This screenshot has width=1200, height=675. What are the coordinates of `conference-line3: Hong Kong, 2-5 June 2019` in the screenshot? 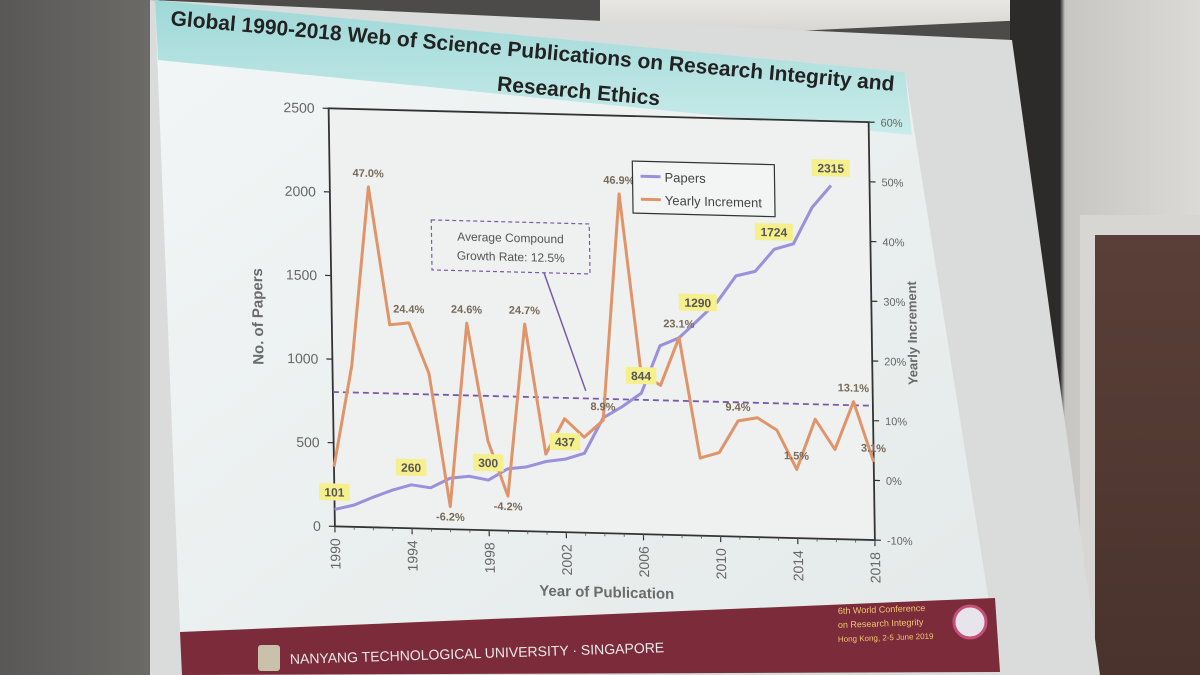 It's located at (886, 638).